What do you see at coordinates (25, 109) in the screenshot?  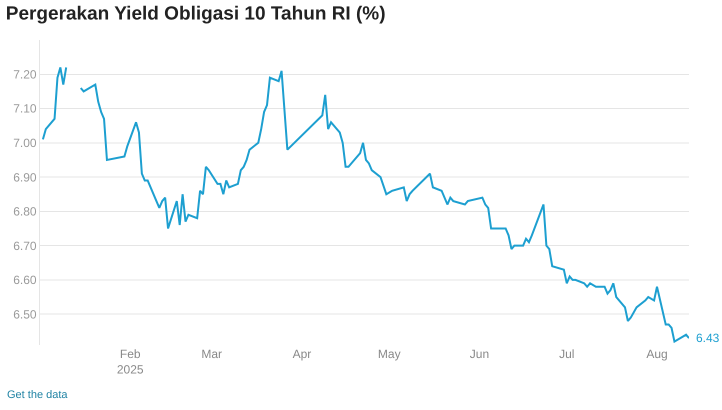 I see `y-tick-label: 7.10` at bounding box center [25, 109].